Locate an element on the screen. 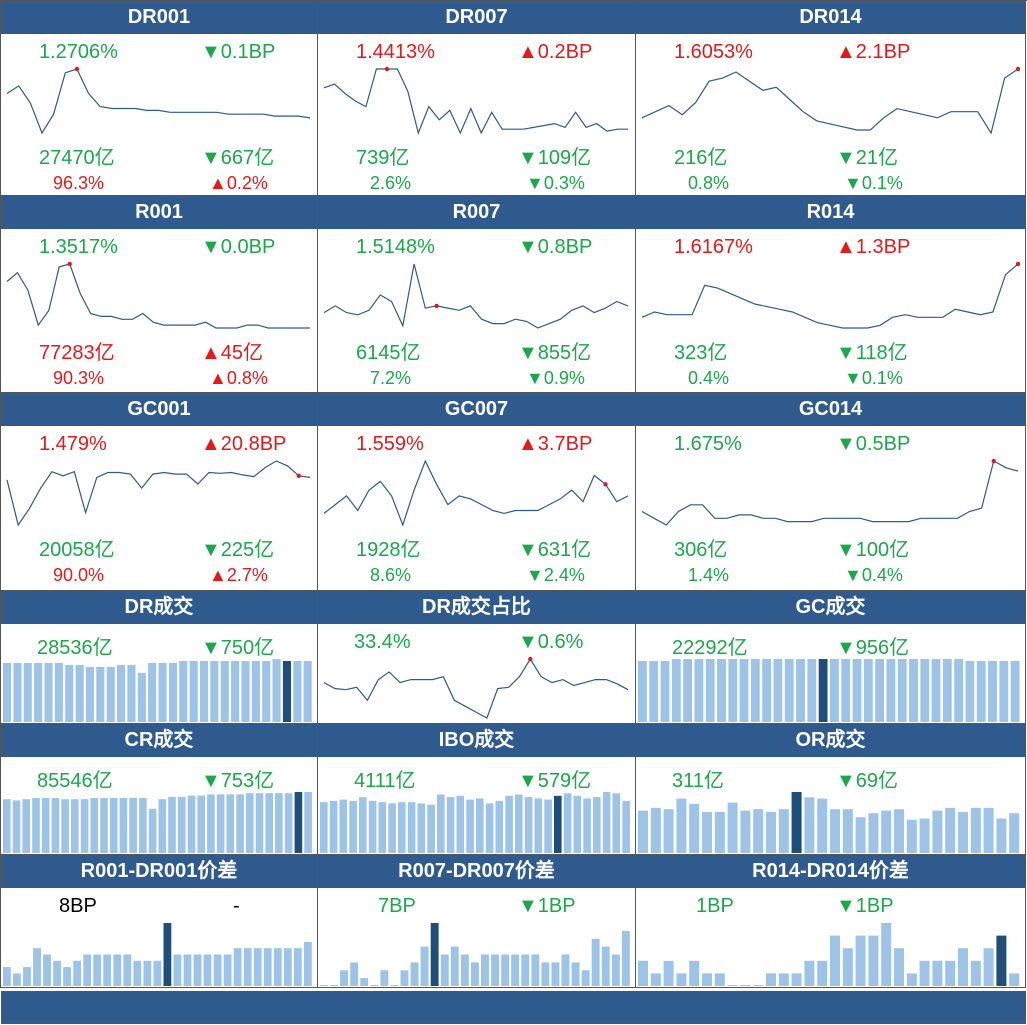 The height and width of the screenshot is (1025, 1027). volume-value: 323亿 is located at coordinates (701, 353).